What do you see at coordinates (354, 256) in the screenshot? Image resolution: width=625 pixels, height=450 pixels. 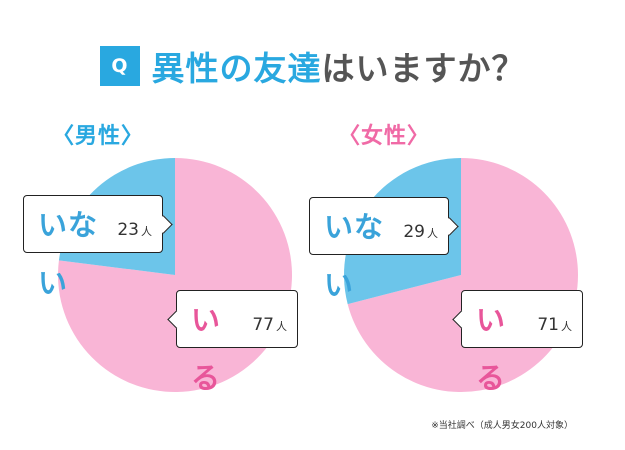 I see `female-no-label: いない` at bounding box center [354, 256].